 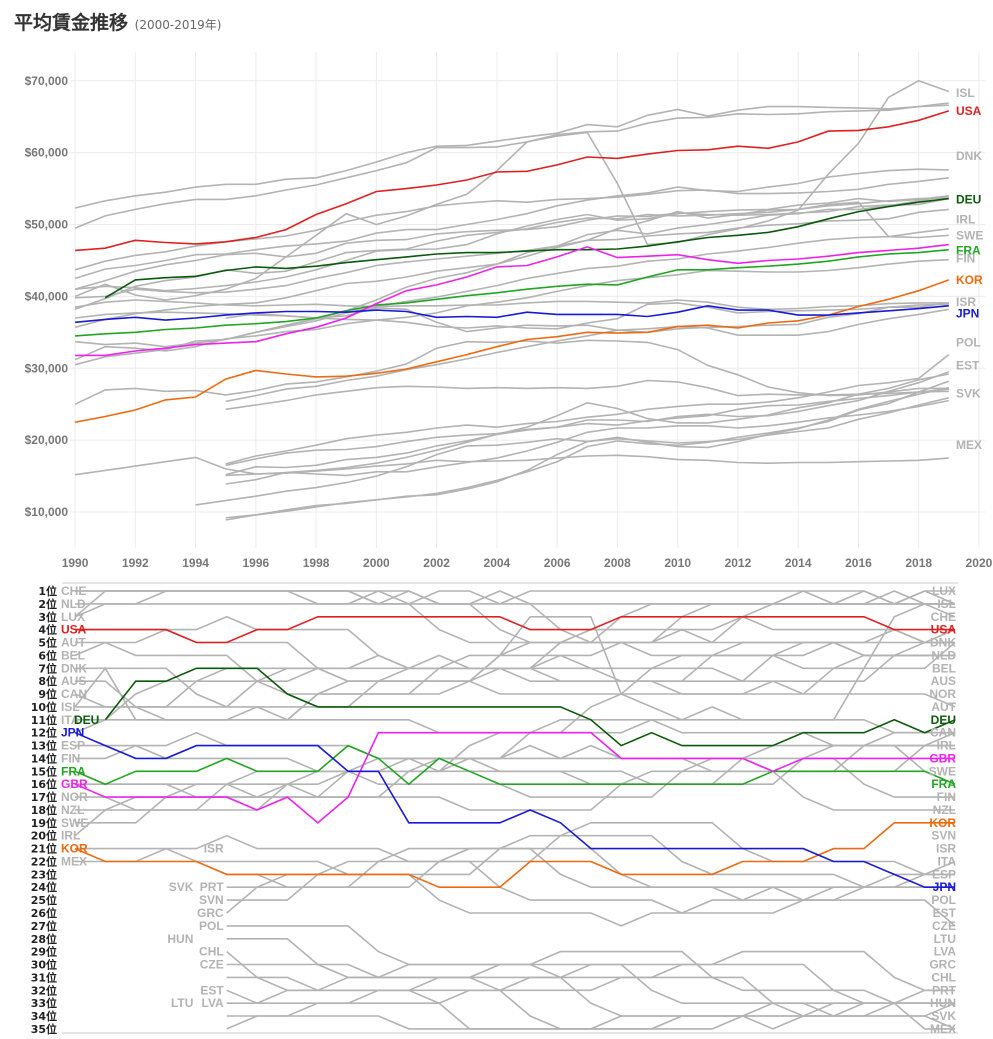 What do you see at coordinates (44, 1016) in the screenshot?
I see `rank-tick-label: 34位` at bounding box center [44, 1016].